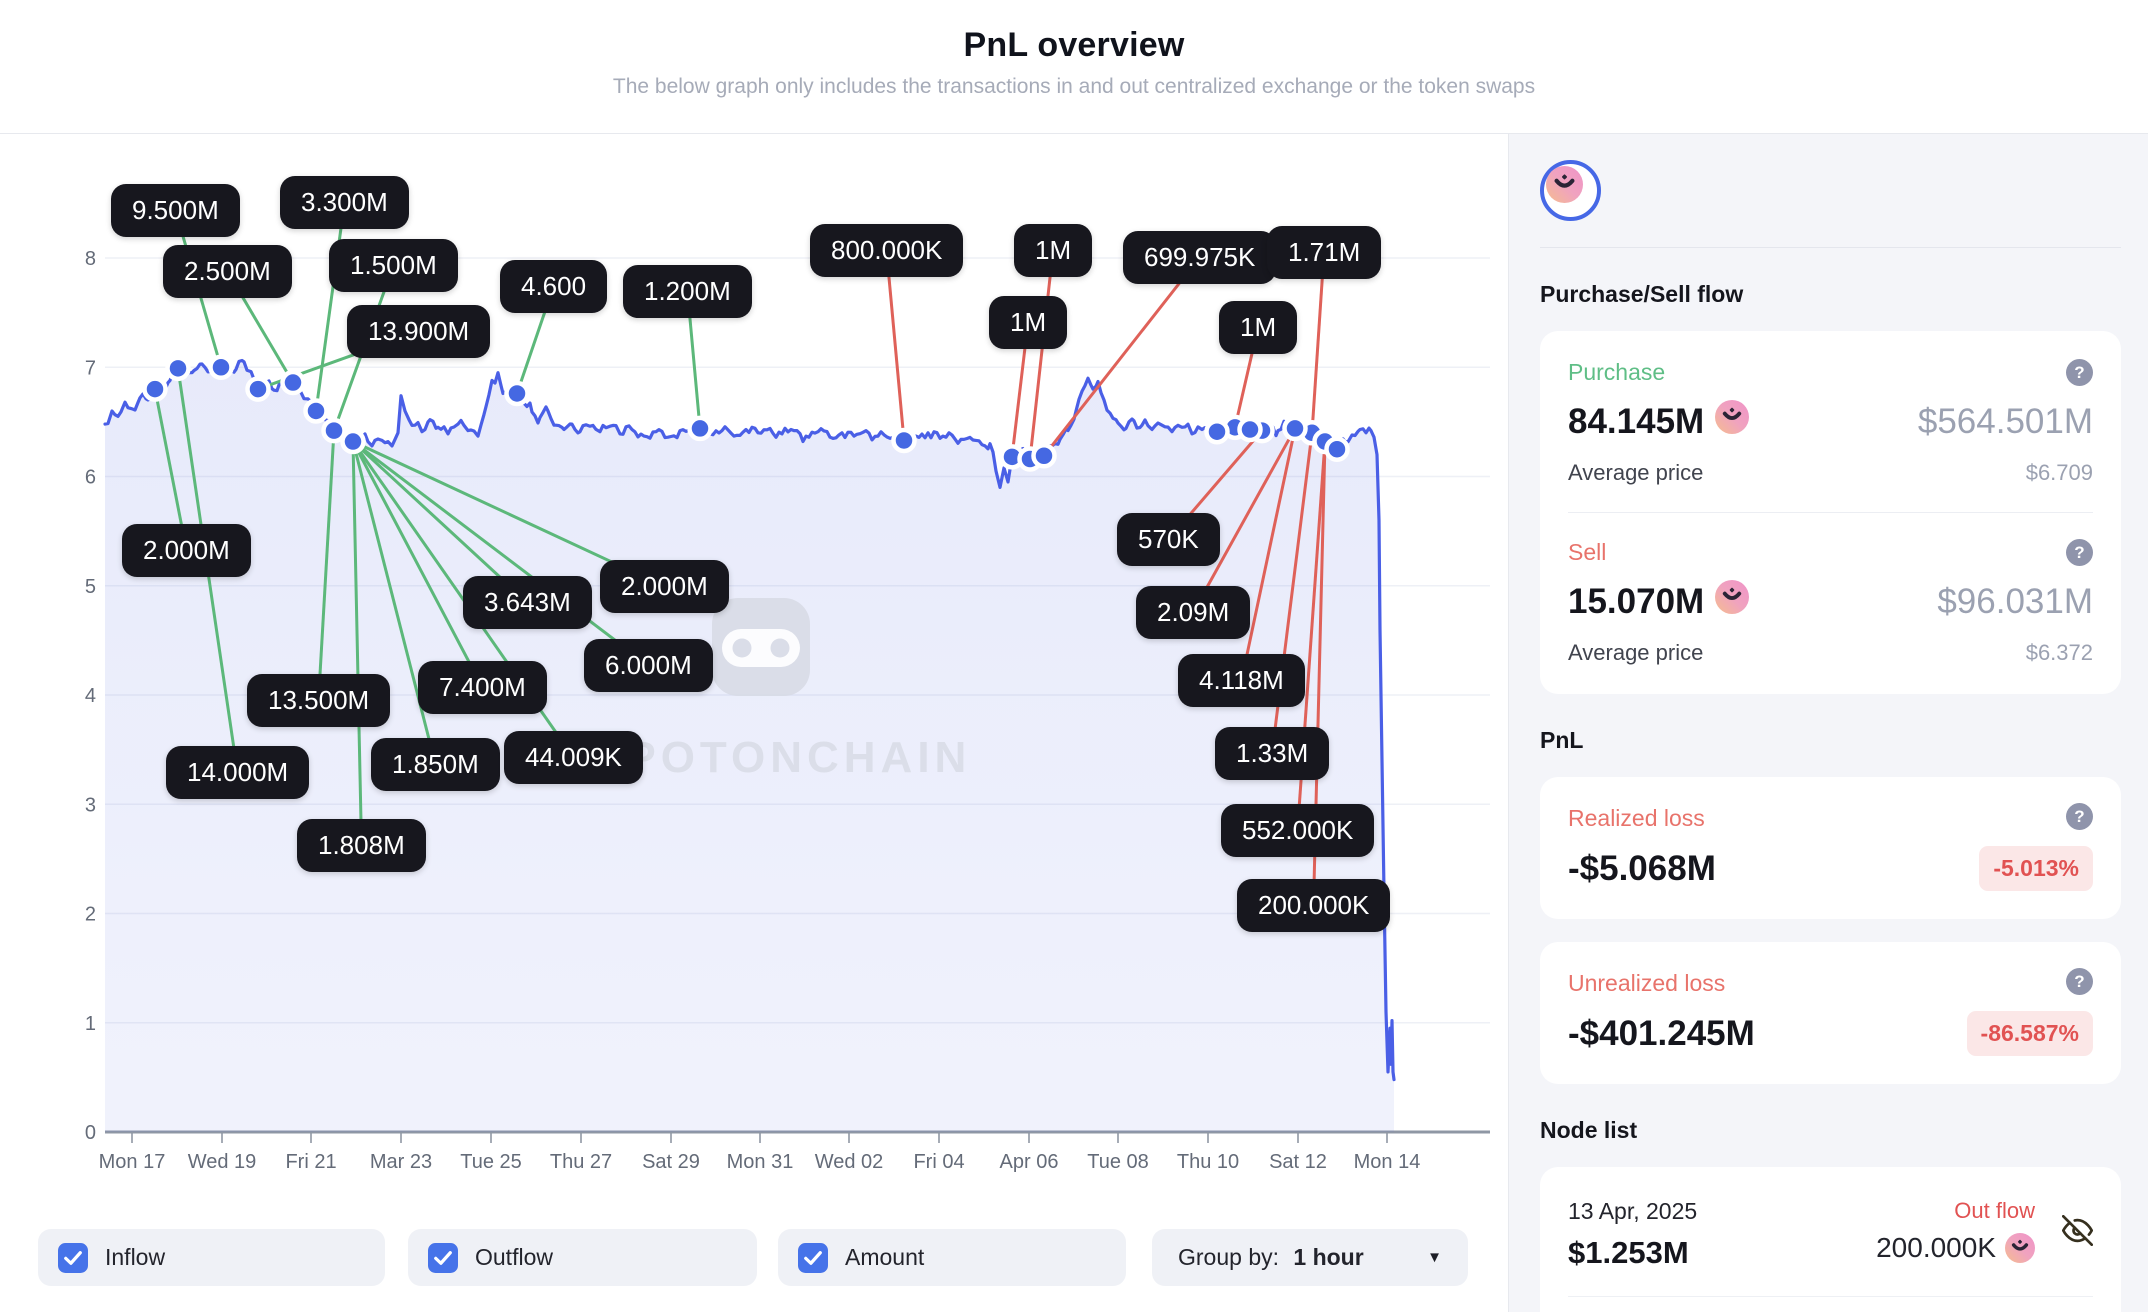 The width and height of the screenshot is (2148, 1312). What do you see at coordinates (885, 1257) in the screenshot?
I see `toggle-label: Amount` at bounding box center [885, 1257].